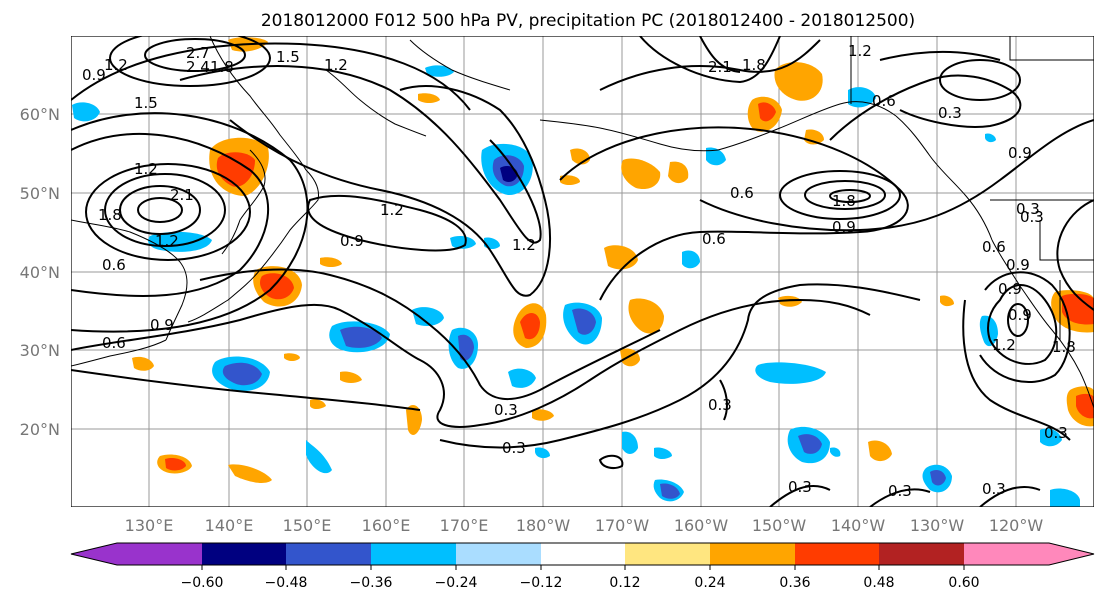 This screenshot has height=601, width=1105. Describe the element at coordinates (963, 583) in the screenshot. I see `colorbar-tick-label: 0.60` at that location.